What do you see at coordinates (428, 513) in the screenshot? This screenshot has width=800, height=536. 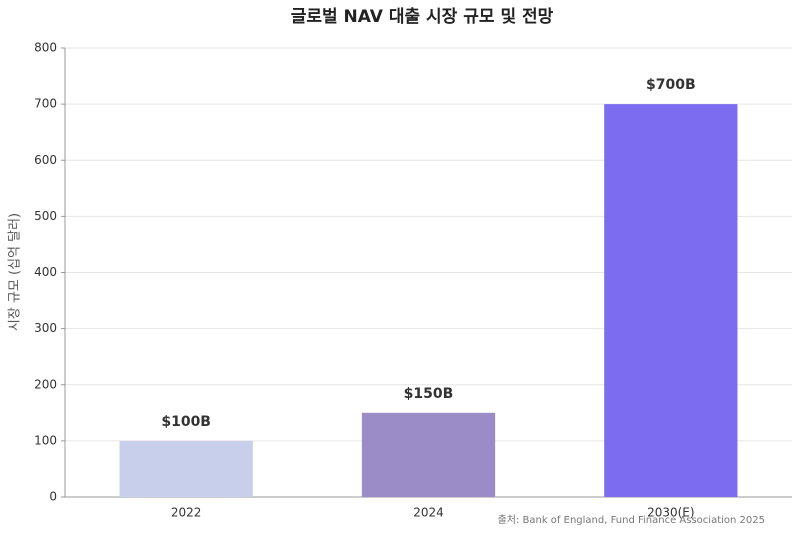 I see `x-tick-label: 2024` at bounding box center [428, 513].